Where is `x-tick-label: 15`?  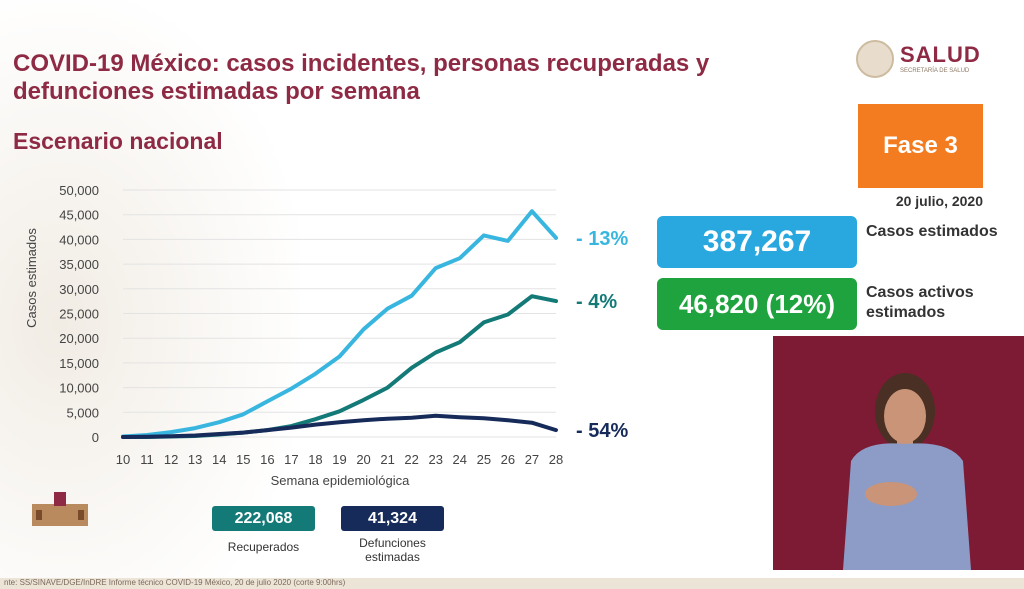 x-tick-label: 15 is located at coordinates (243, 459).